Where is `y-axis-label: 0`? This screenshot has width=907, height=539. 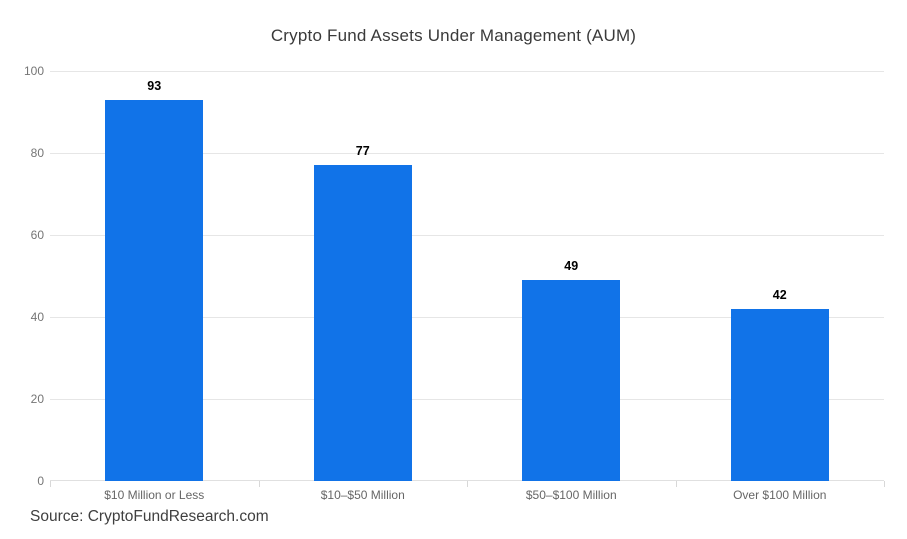 y-axis-label: 0 is located at coordinates (40, 481).